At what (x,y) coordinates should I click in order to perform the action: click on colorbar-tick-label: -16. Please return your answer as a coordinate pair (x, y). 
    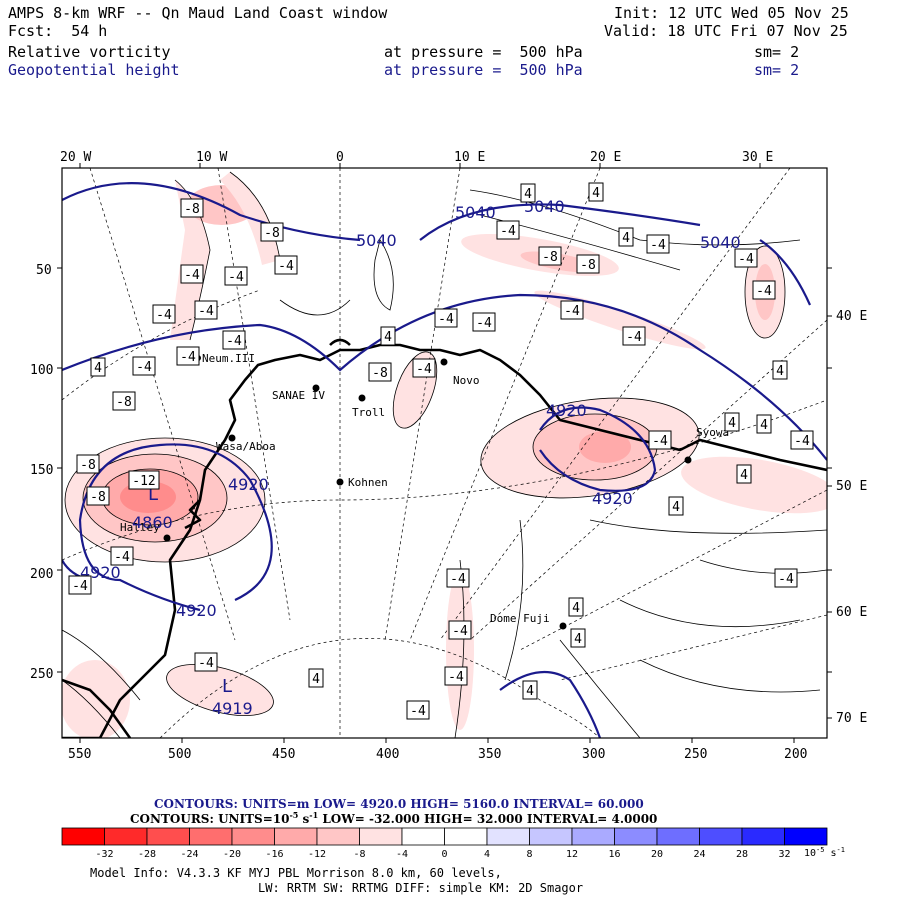
    Looking at the image, I should click on (274, 854).